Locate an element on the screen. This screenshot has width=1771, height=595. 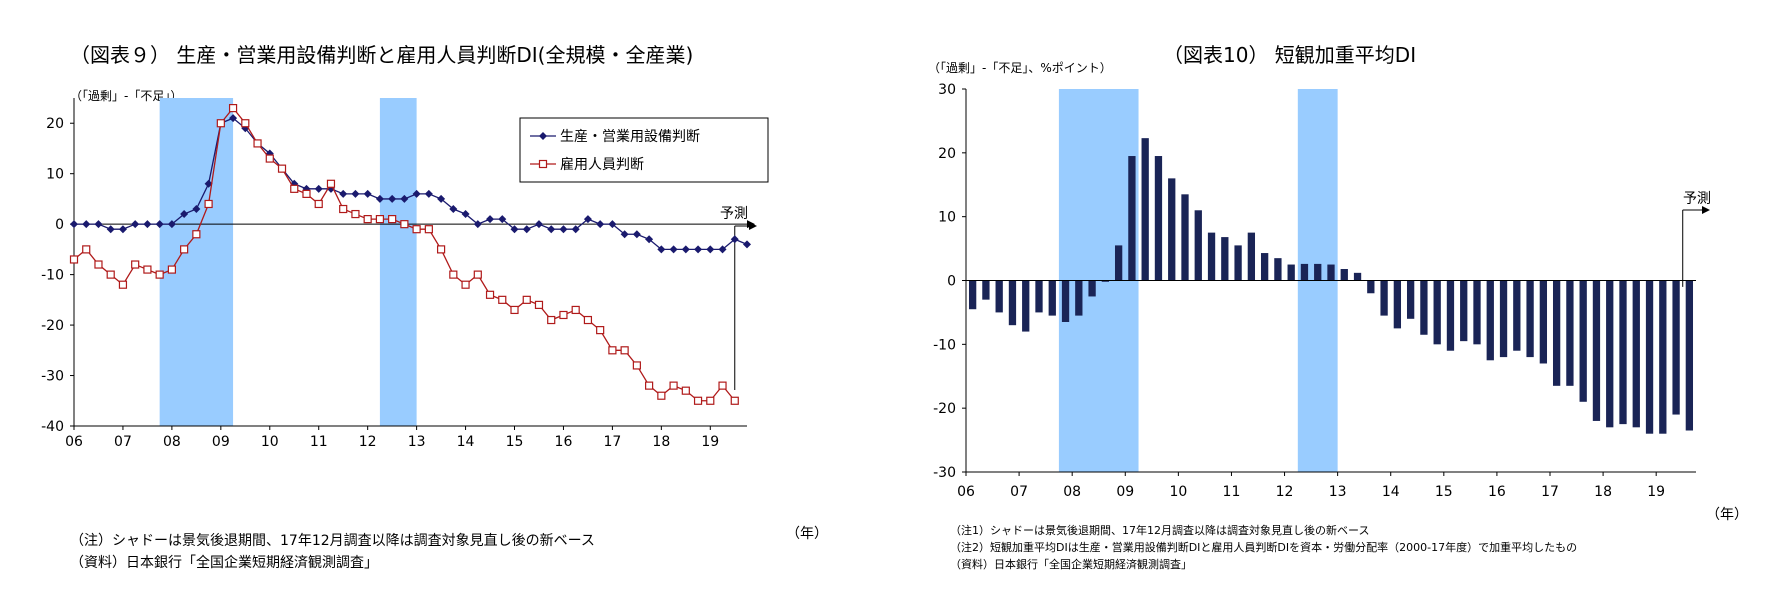
right-note-source: （資料）日本銀行「全国企業短期経済観測調査」 is located at coordinates (1071, 564).